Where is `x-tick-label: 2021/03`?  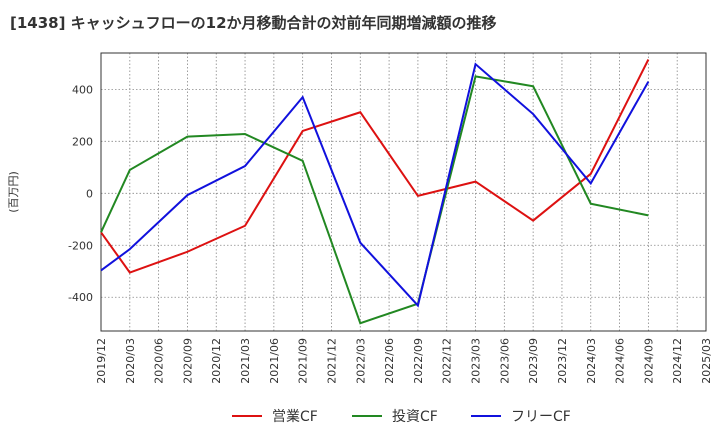 x-tick-label: 2021/03 is located at coordinates (245, 361).